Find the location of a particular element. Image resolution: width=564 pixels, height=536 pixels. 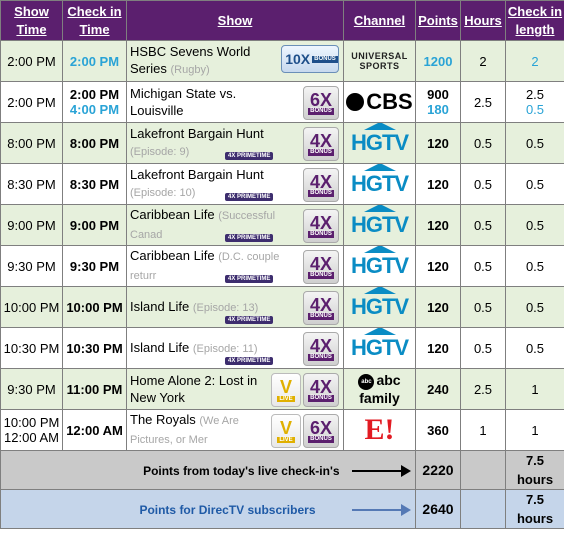

summary-hours: 7.5 is located at coordinates (535, 499).